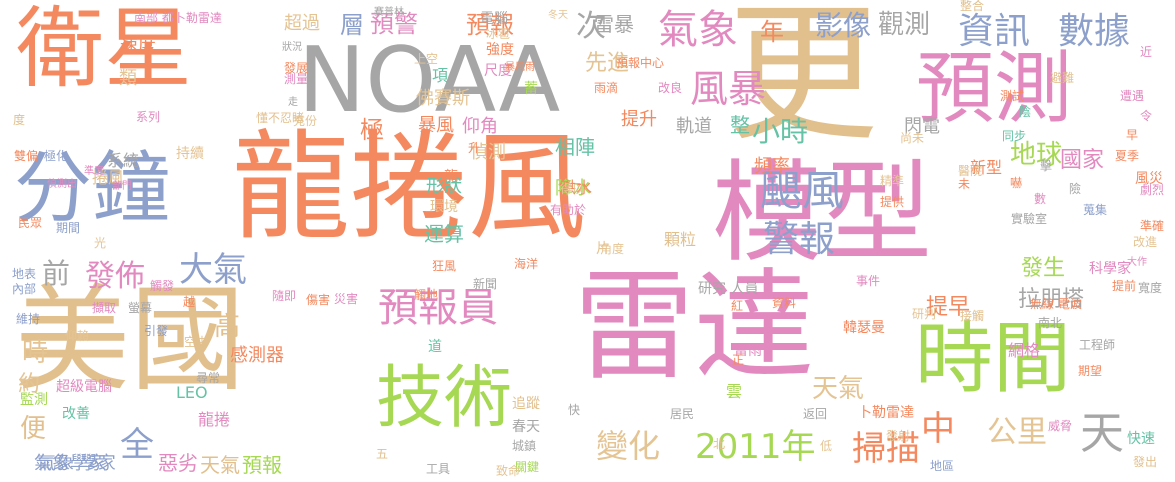  Describe the element at coordinates (964, 184) in the screenshot. I see `word-未: 未` at that location.